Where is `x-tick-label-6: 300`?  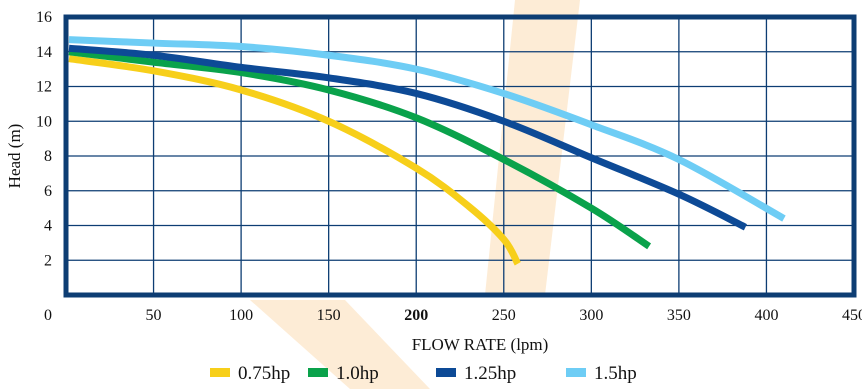 x-tick-label-6: 300 is located at coordinates (591, 315).